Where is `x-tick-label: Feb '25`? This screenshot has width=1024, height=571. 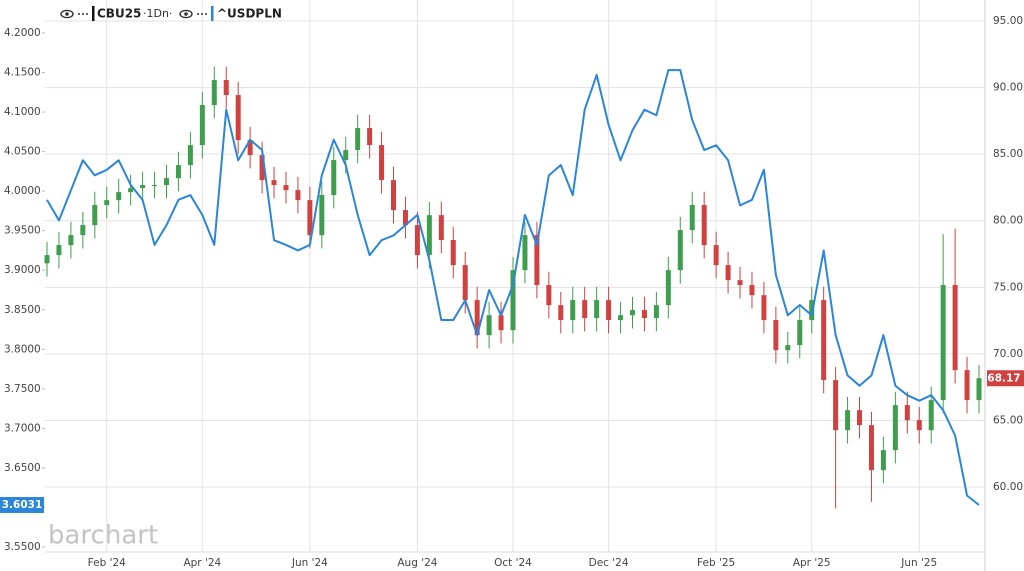 x-tick-label: Feb '25 is located at coordinates (716, 563).